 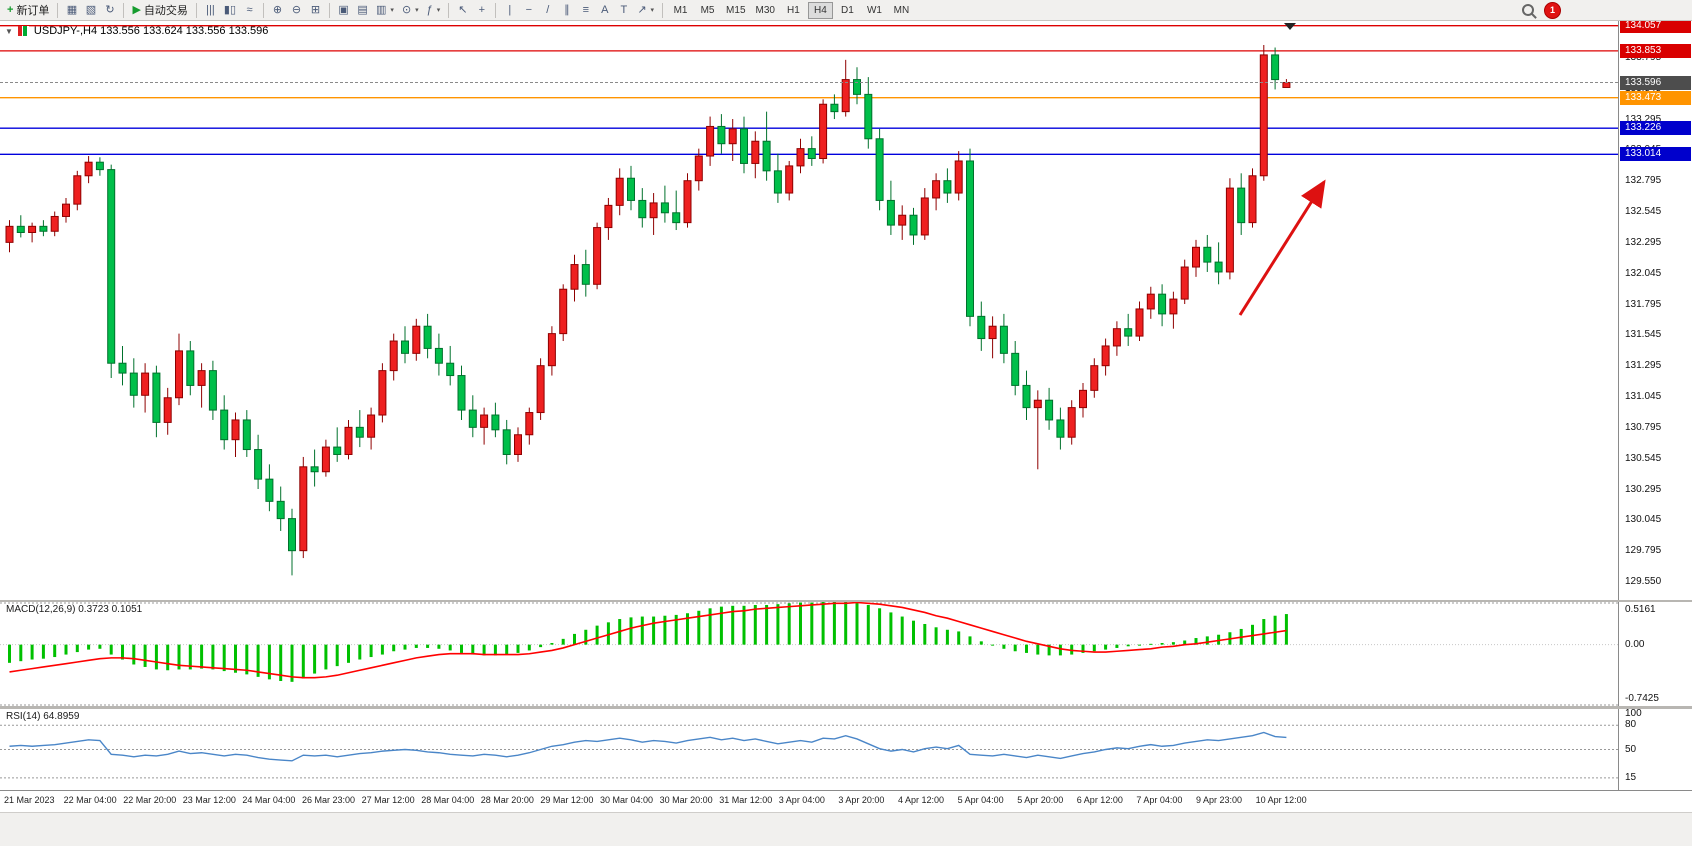 I want to click on time-label: 22 Mar 20:00, so click(x=150, y=800).